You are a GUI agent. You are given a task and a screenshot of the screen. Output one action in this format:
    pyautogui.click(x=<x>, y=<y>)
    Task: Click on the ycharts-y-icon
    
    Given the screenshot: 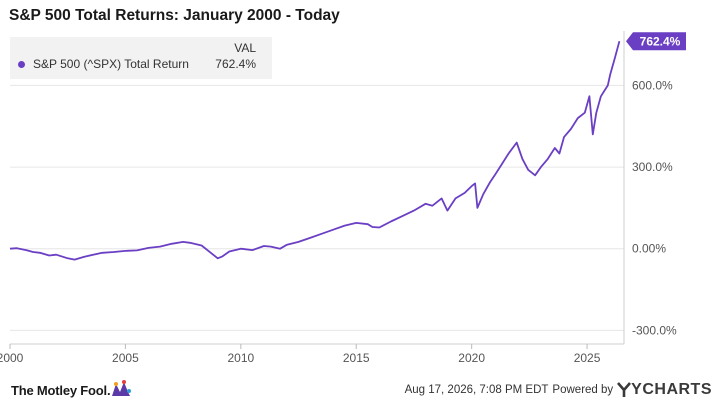 What is the action you would take?
    pyautogui.click(x=624, y=389)
    